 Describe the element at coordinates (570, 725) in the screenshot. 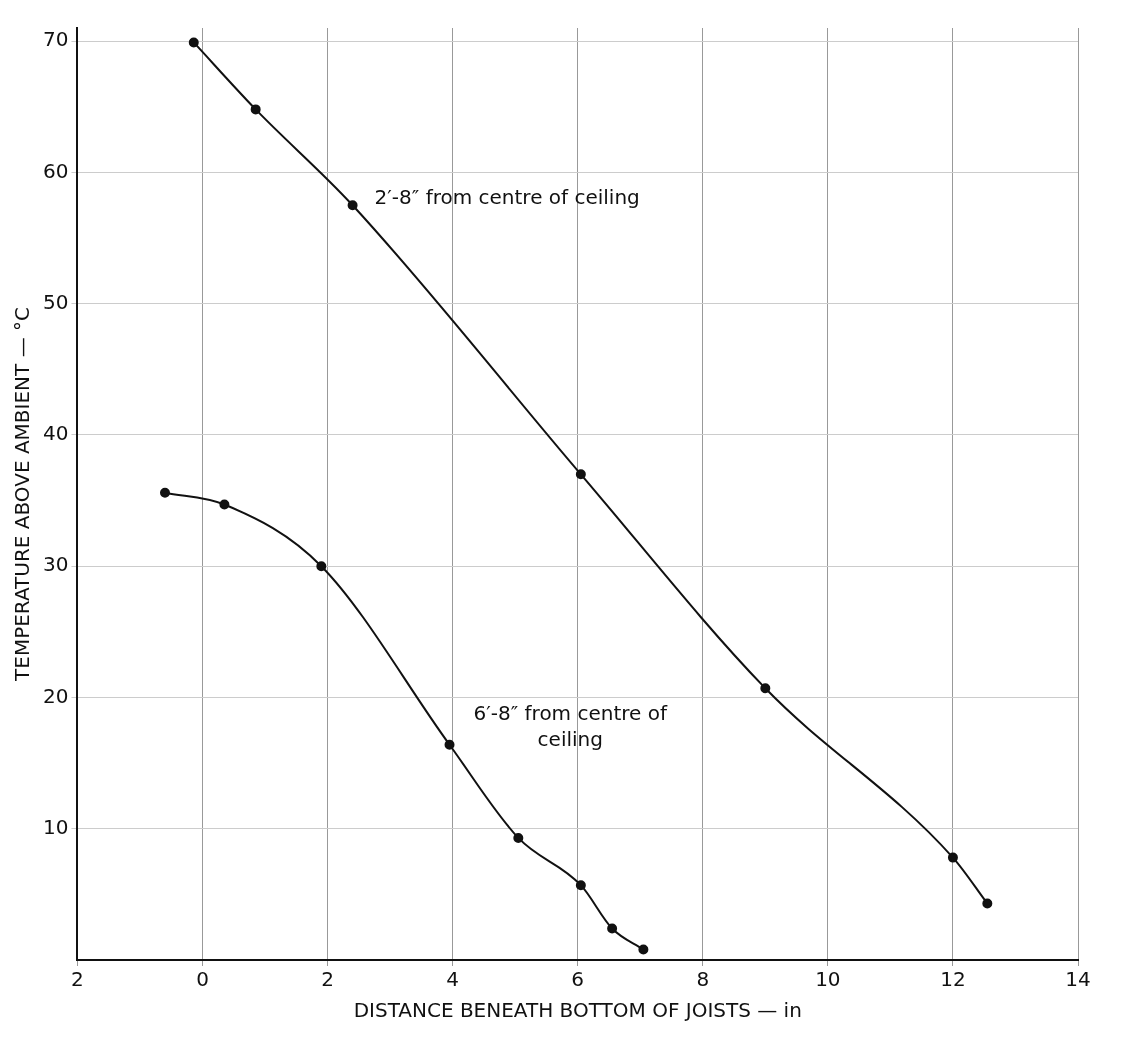

I see `series-label: 6′-8″ from centre of ceiling` at that location.